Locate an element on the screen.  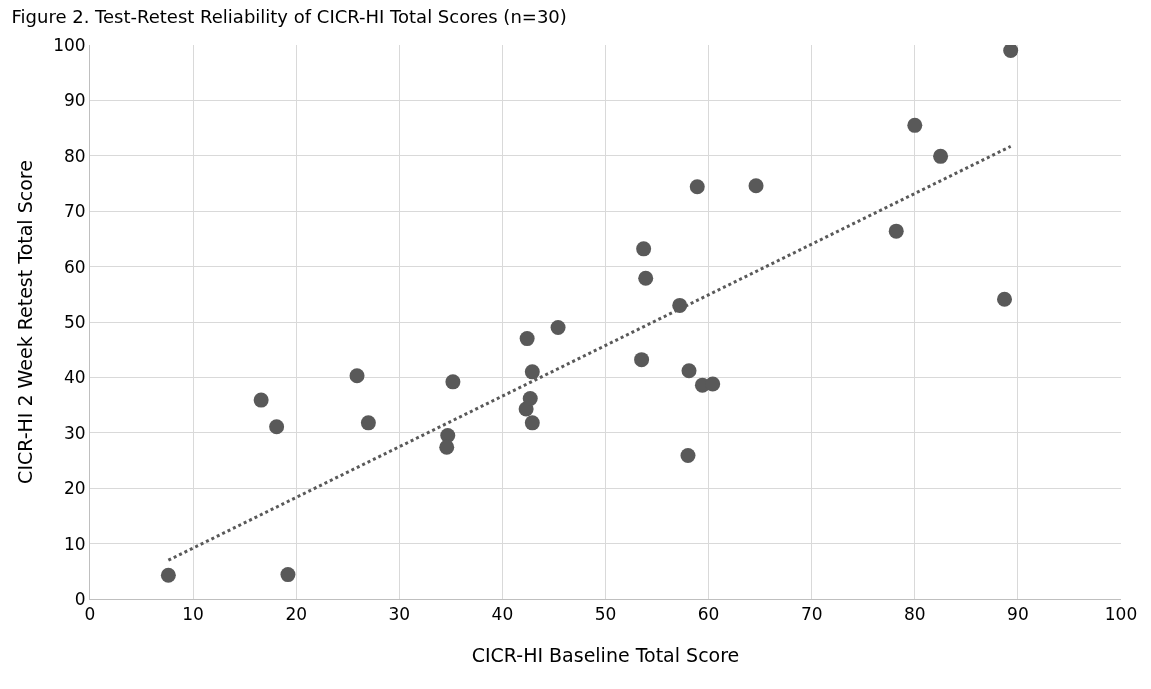
x-tick-label: 10 is located at coordinates (193, 614).